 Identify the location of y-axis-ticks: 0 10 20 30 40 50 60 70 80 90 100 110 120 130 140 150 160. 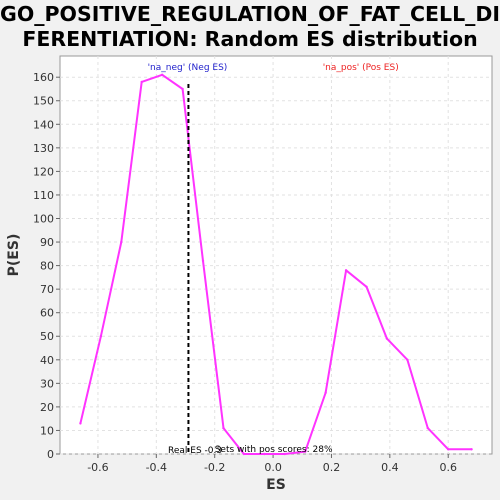
(46, 266).